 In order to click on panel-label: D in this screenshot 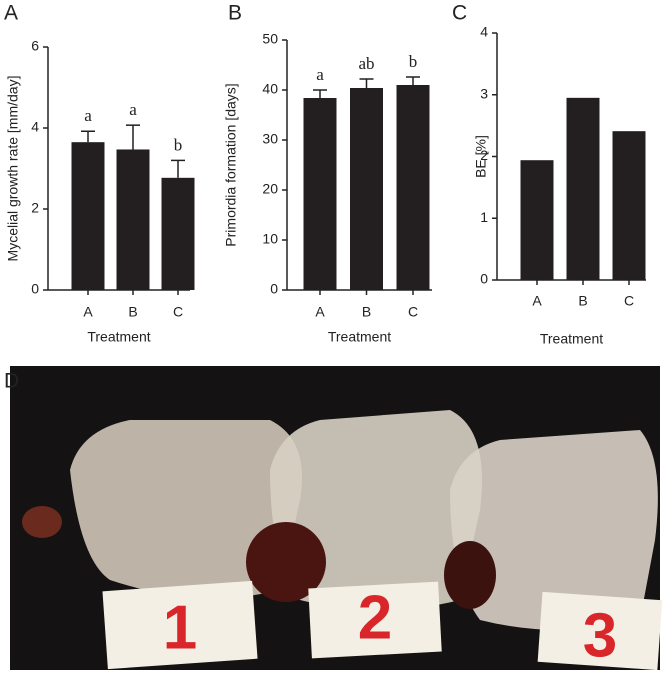, I will do `click(11, 381)`.